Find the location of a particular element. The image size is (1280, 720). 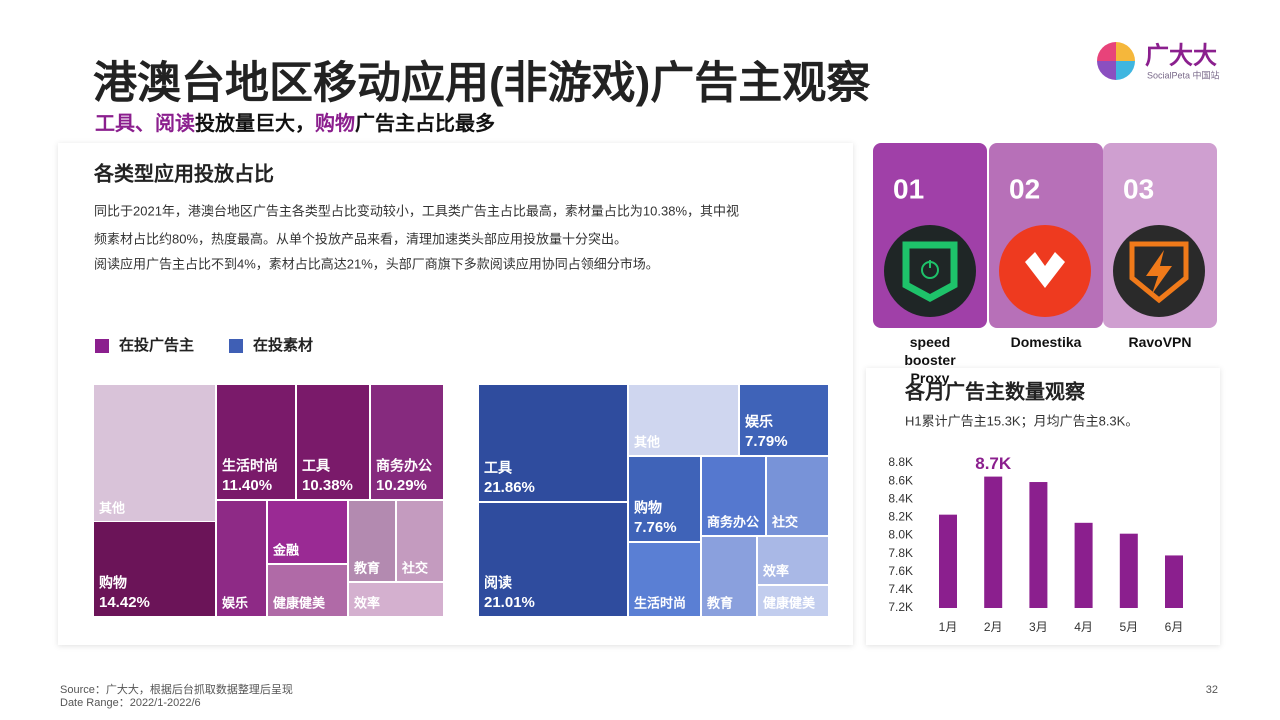

y-tick-label: 8.6K is located at coordinates (900, 480).